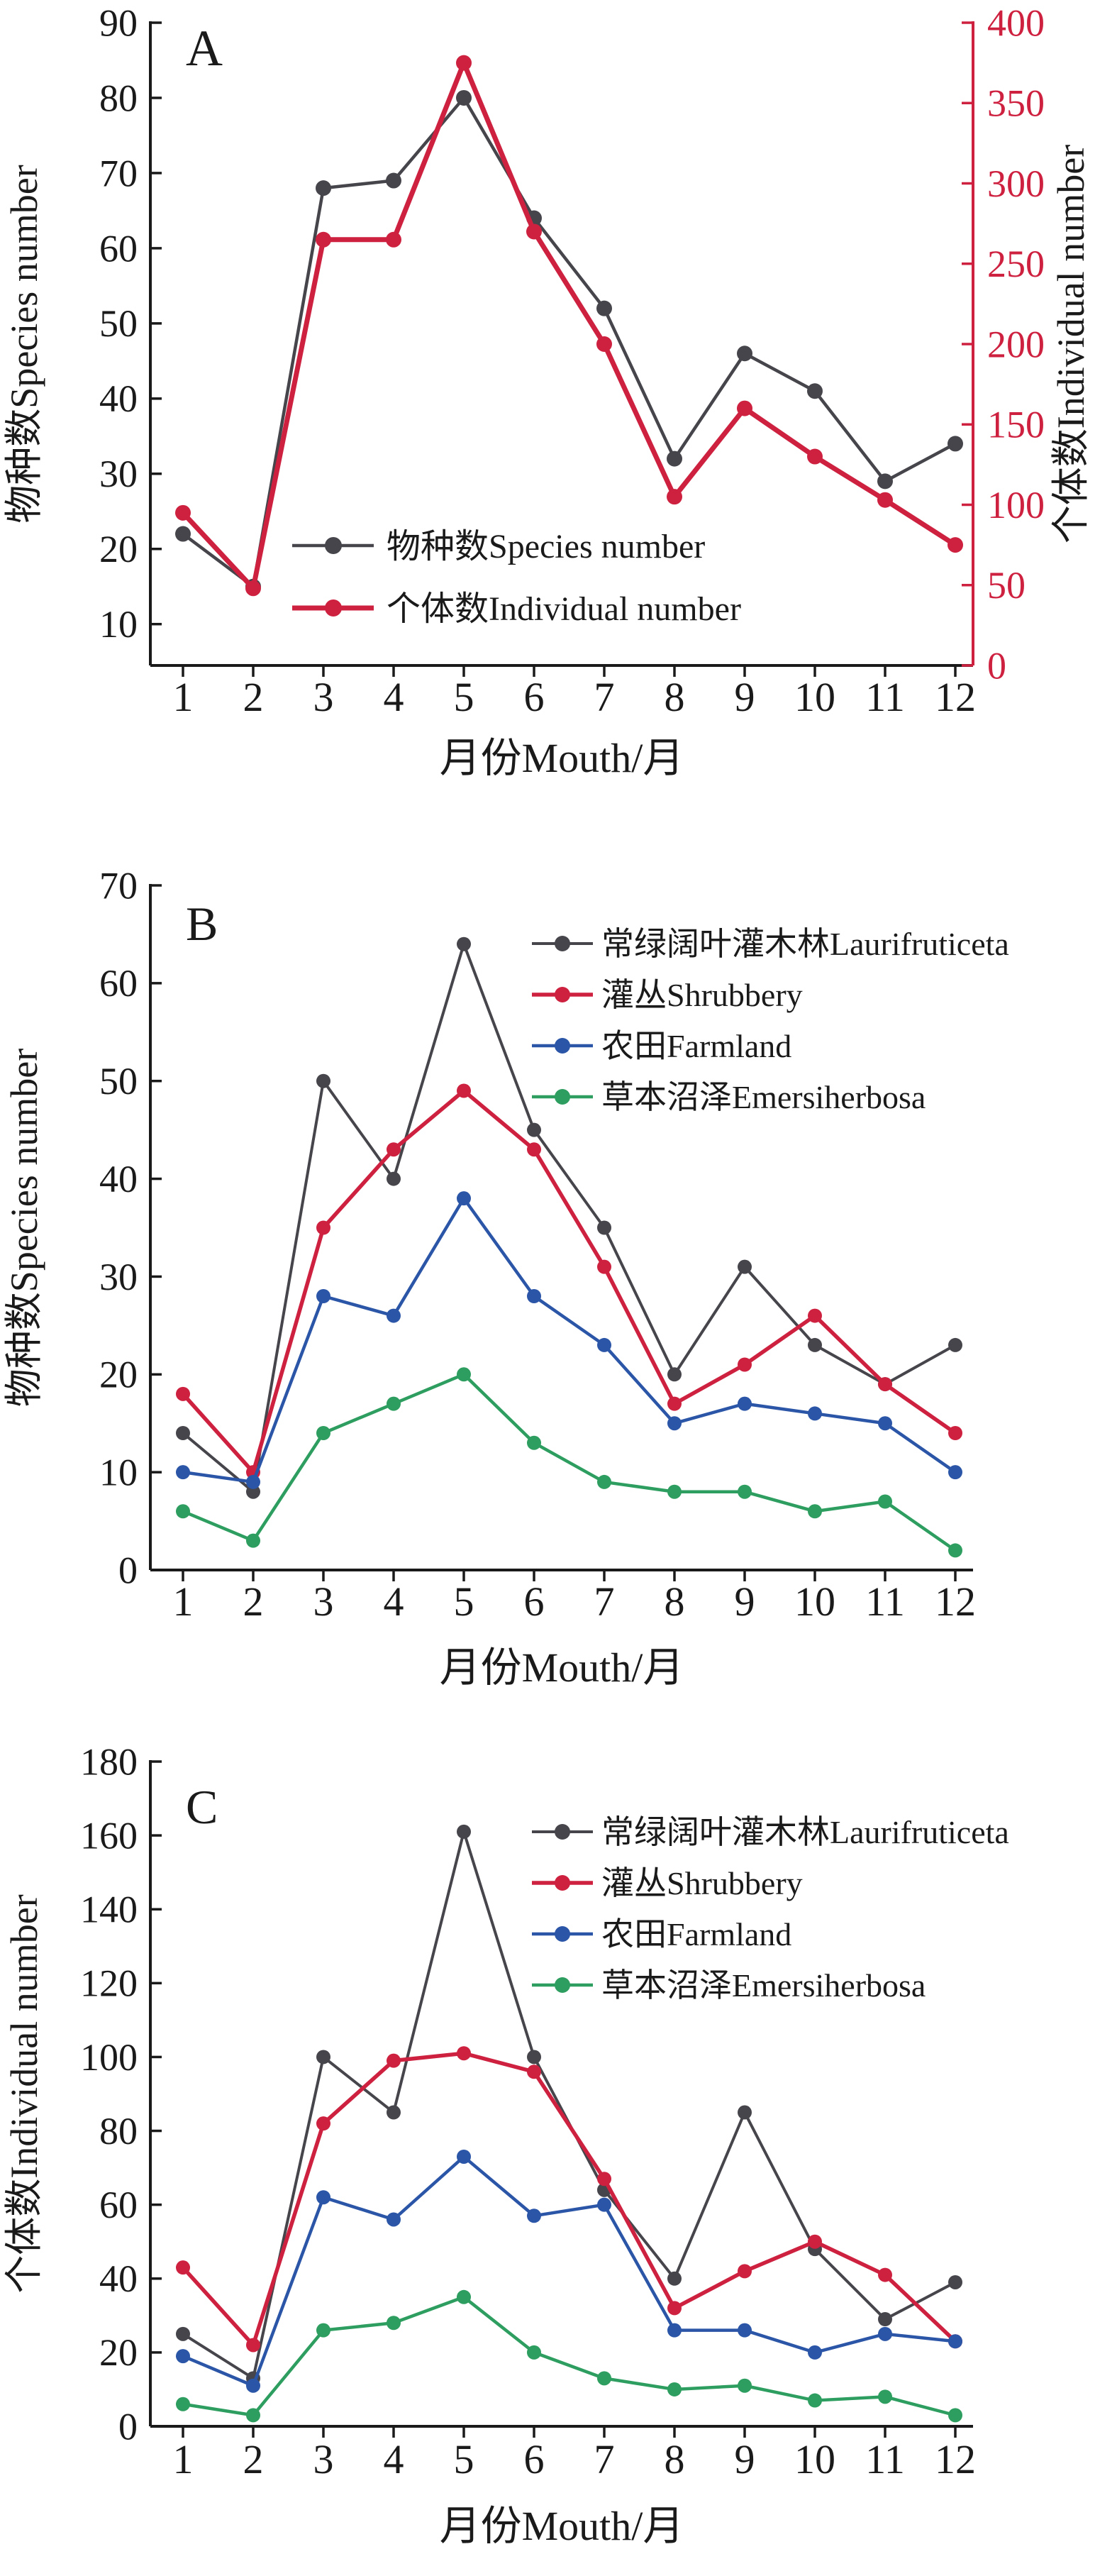  I want to click on y-tick-label: 160, so click(109, 1835).